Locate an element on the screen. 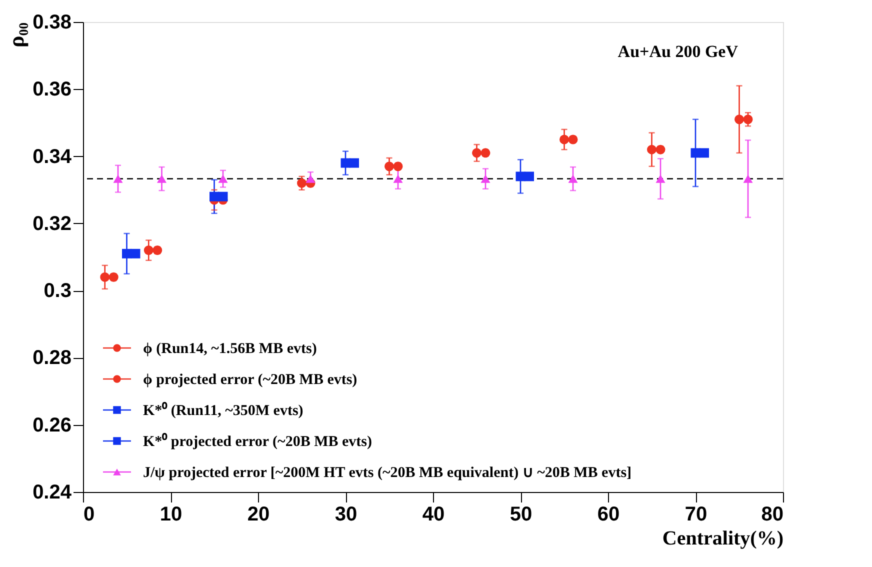 The image size is (872, 567). legend-label: K*⁰ projected error (~20B MB evts) is located at coordinates (257, 441).